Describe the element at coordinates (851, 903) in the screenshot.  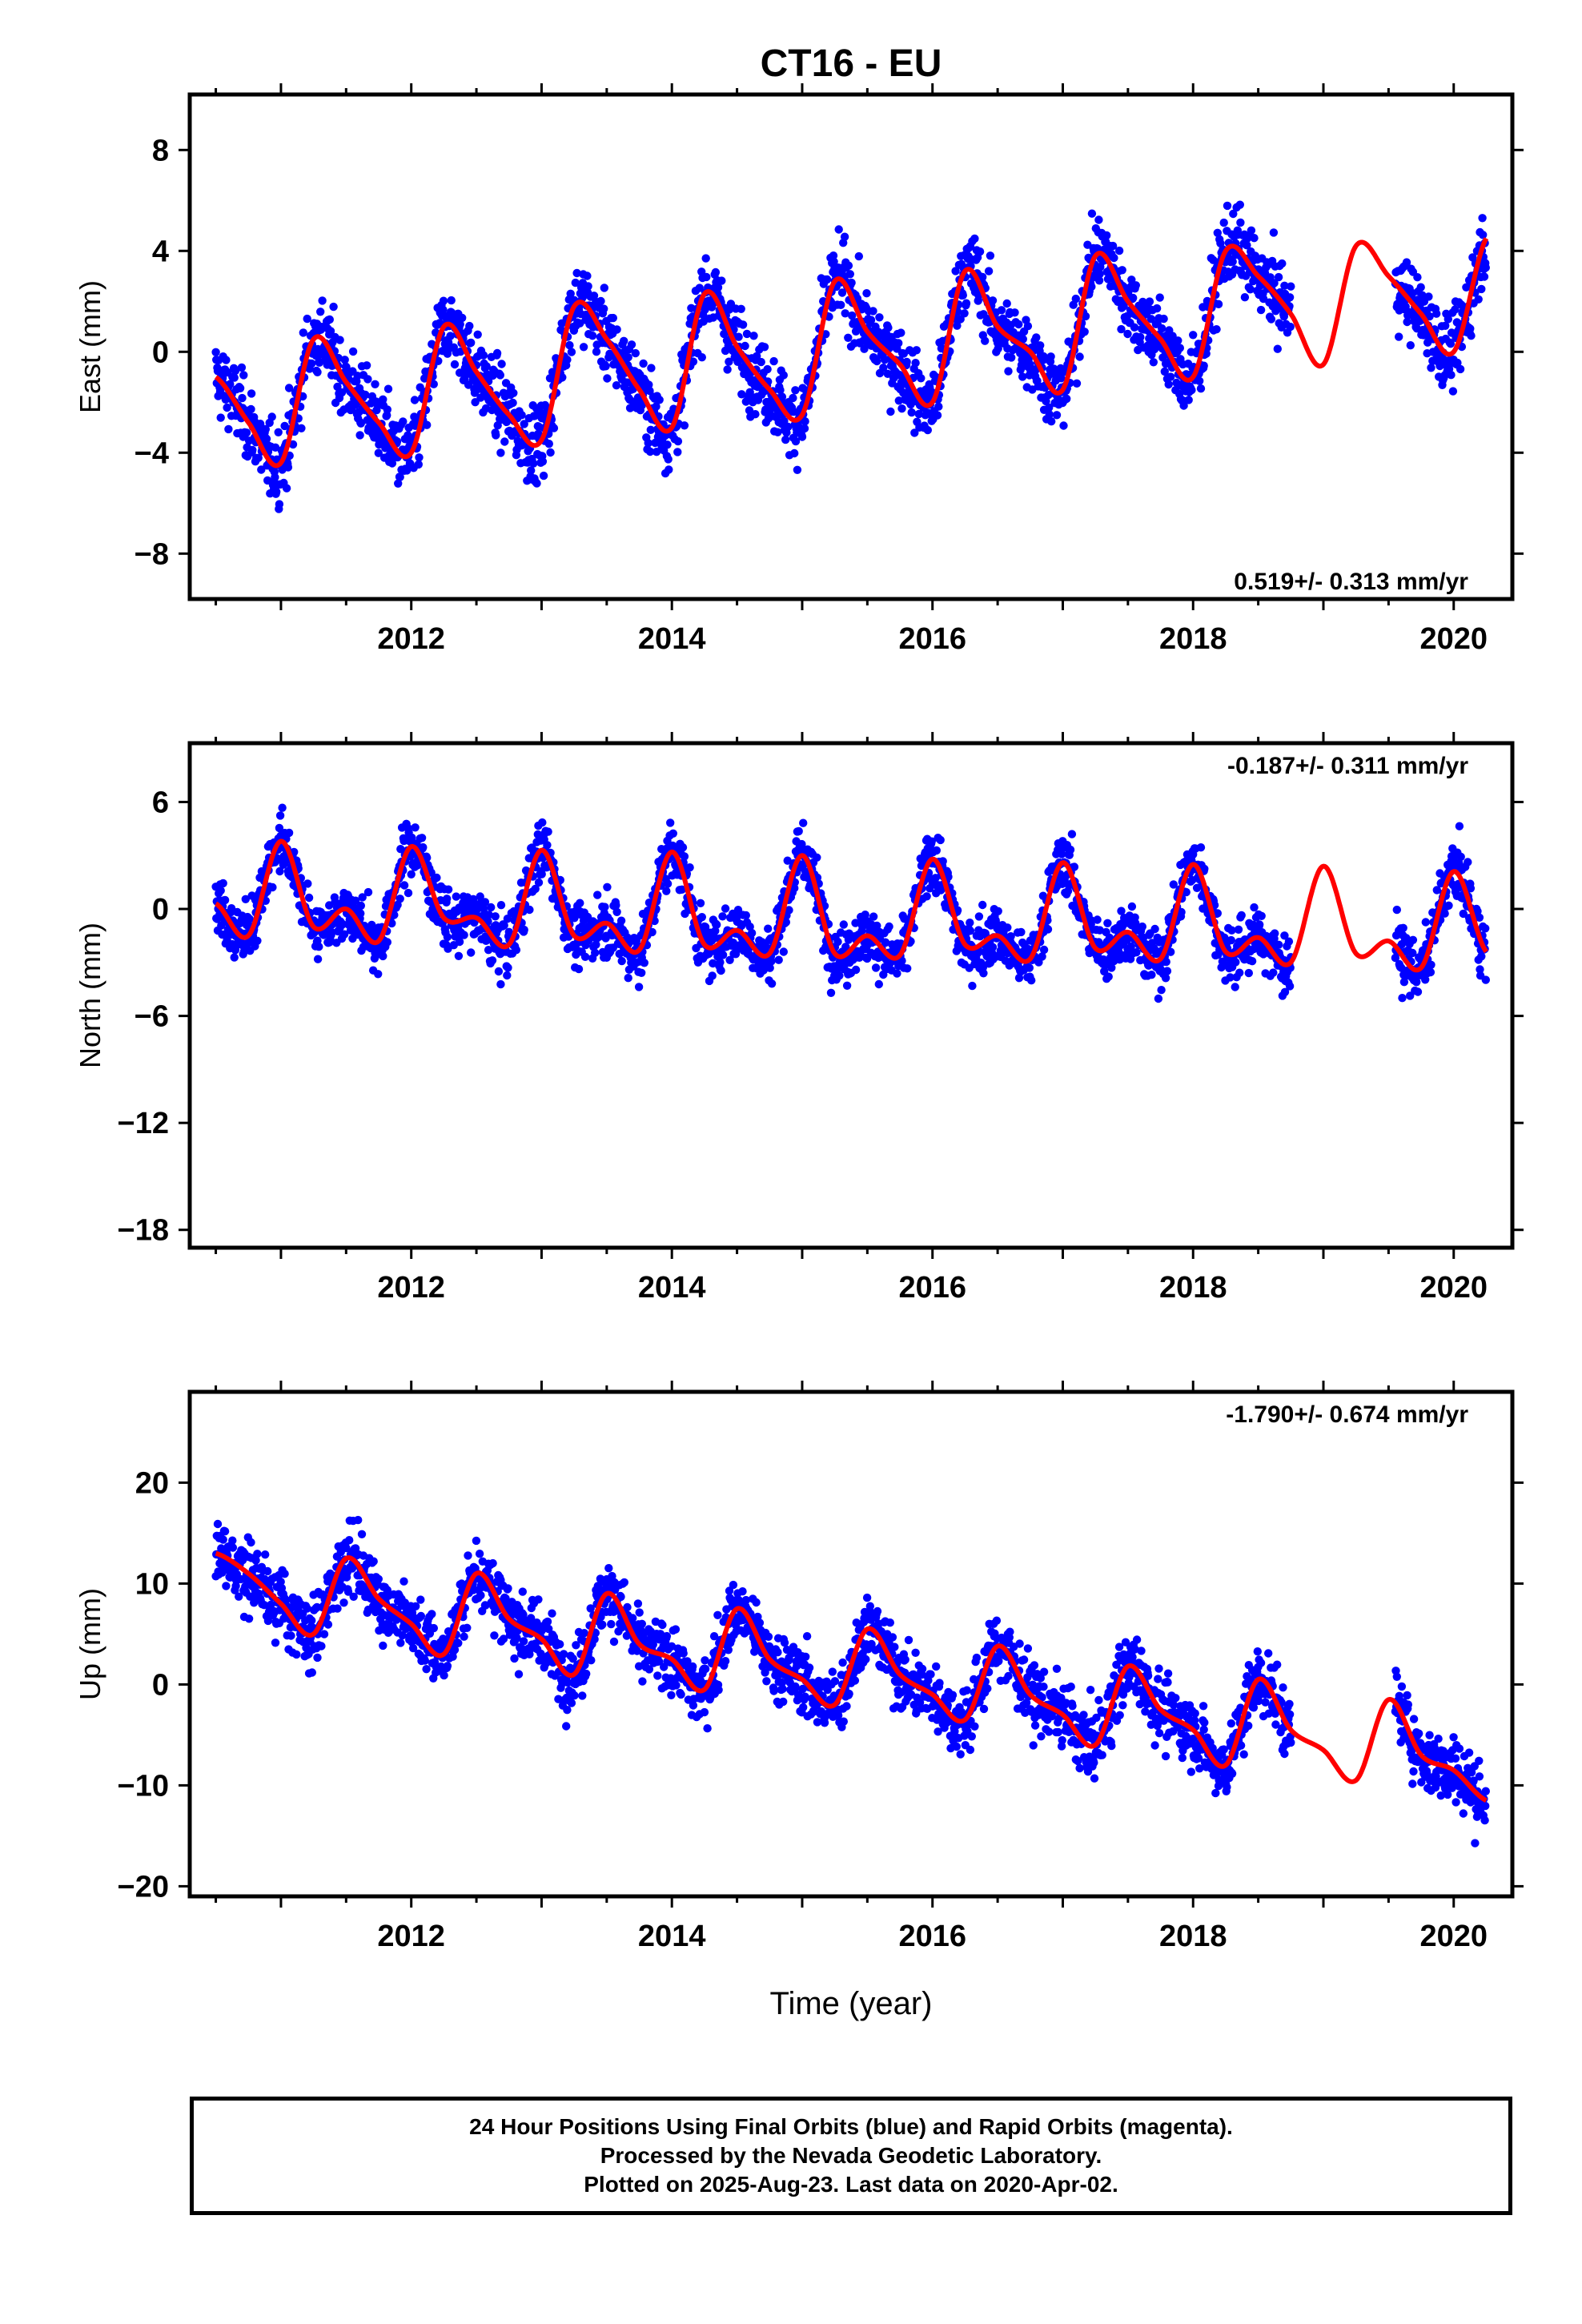
I see `north-points` at that location.